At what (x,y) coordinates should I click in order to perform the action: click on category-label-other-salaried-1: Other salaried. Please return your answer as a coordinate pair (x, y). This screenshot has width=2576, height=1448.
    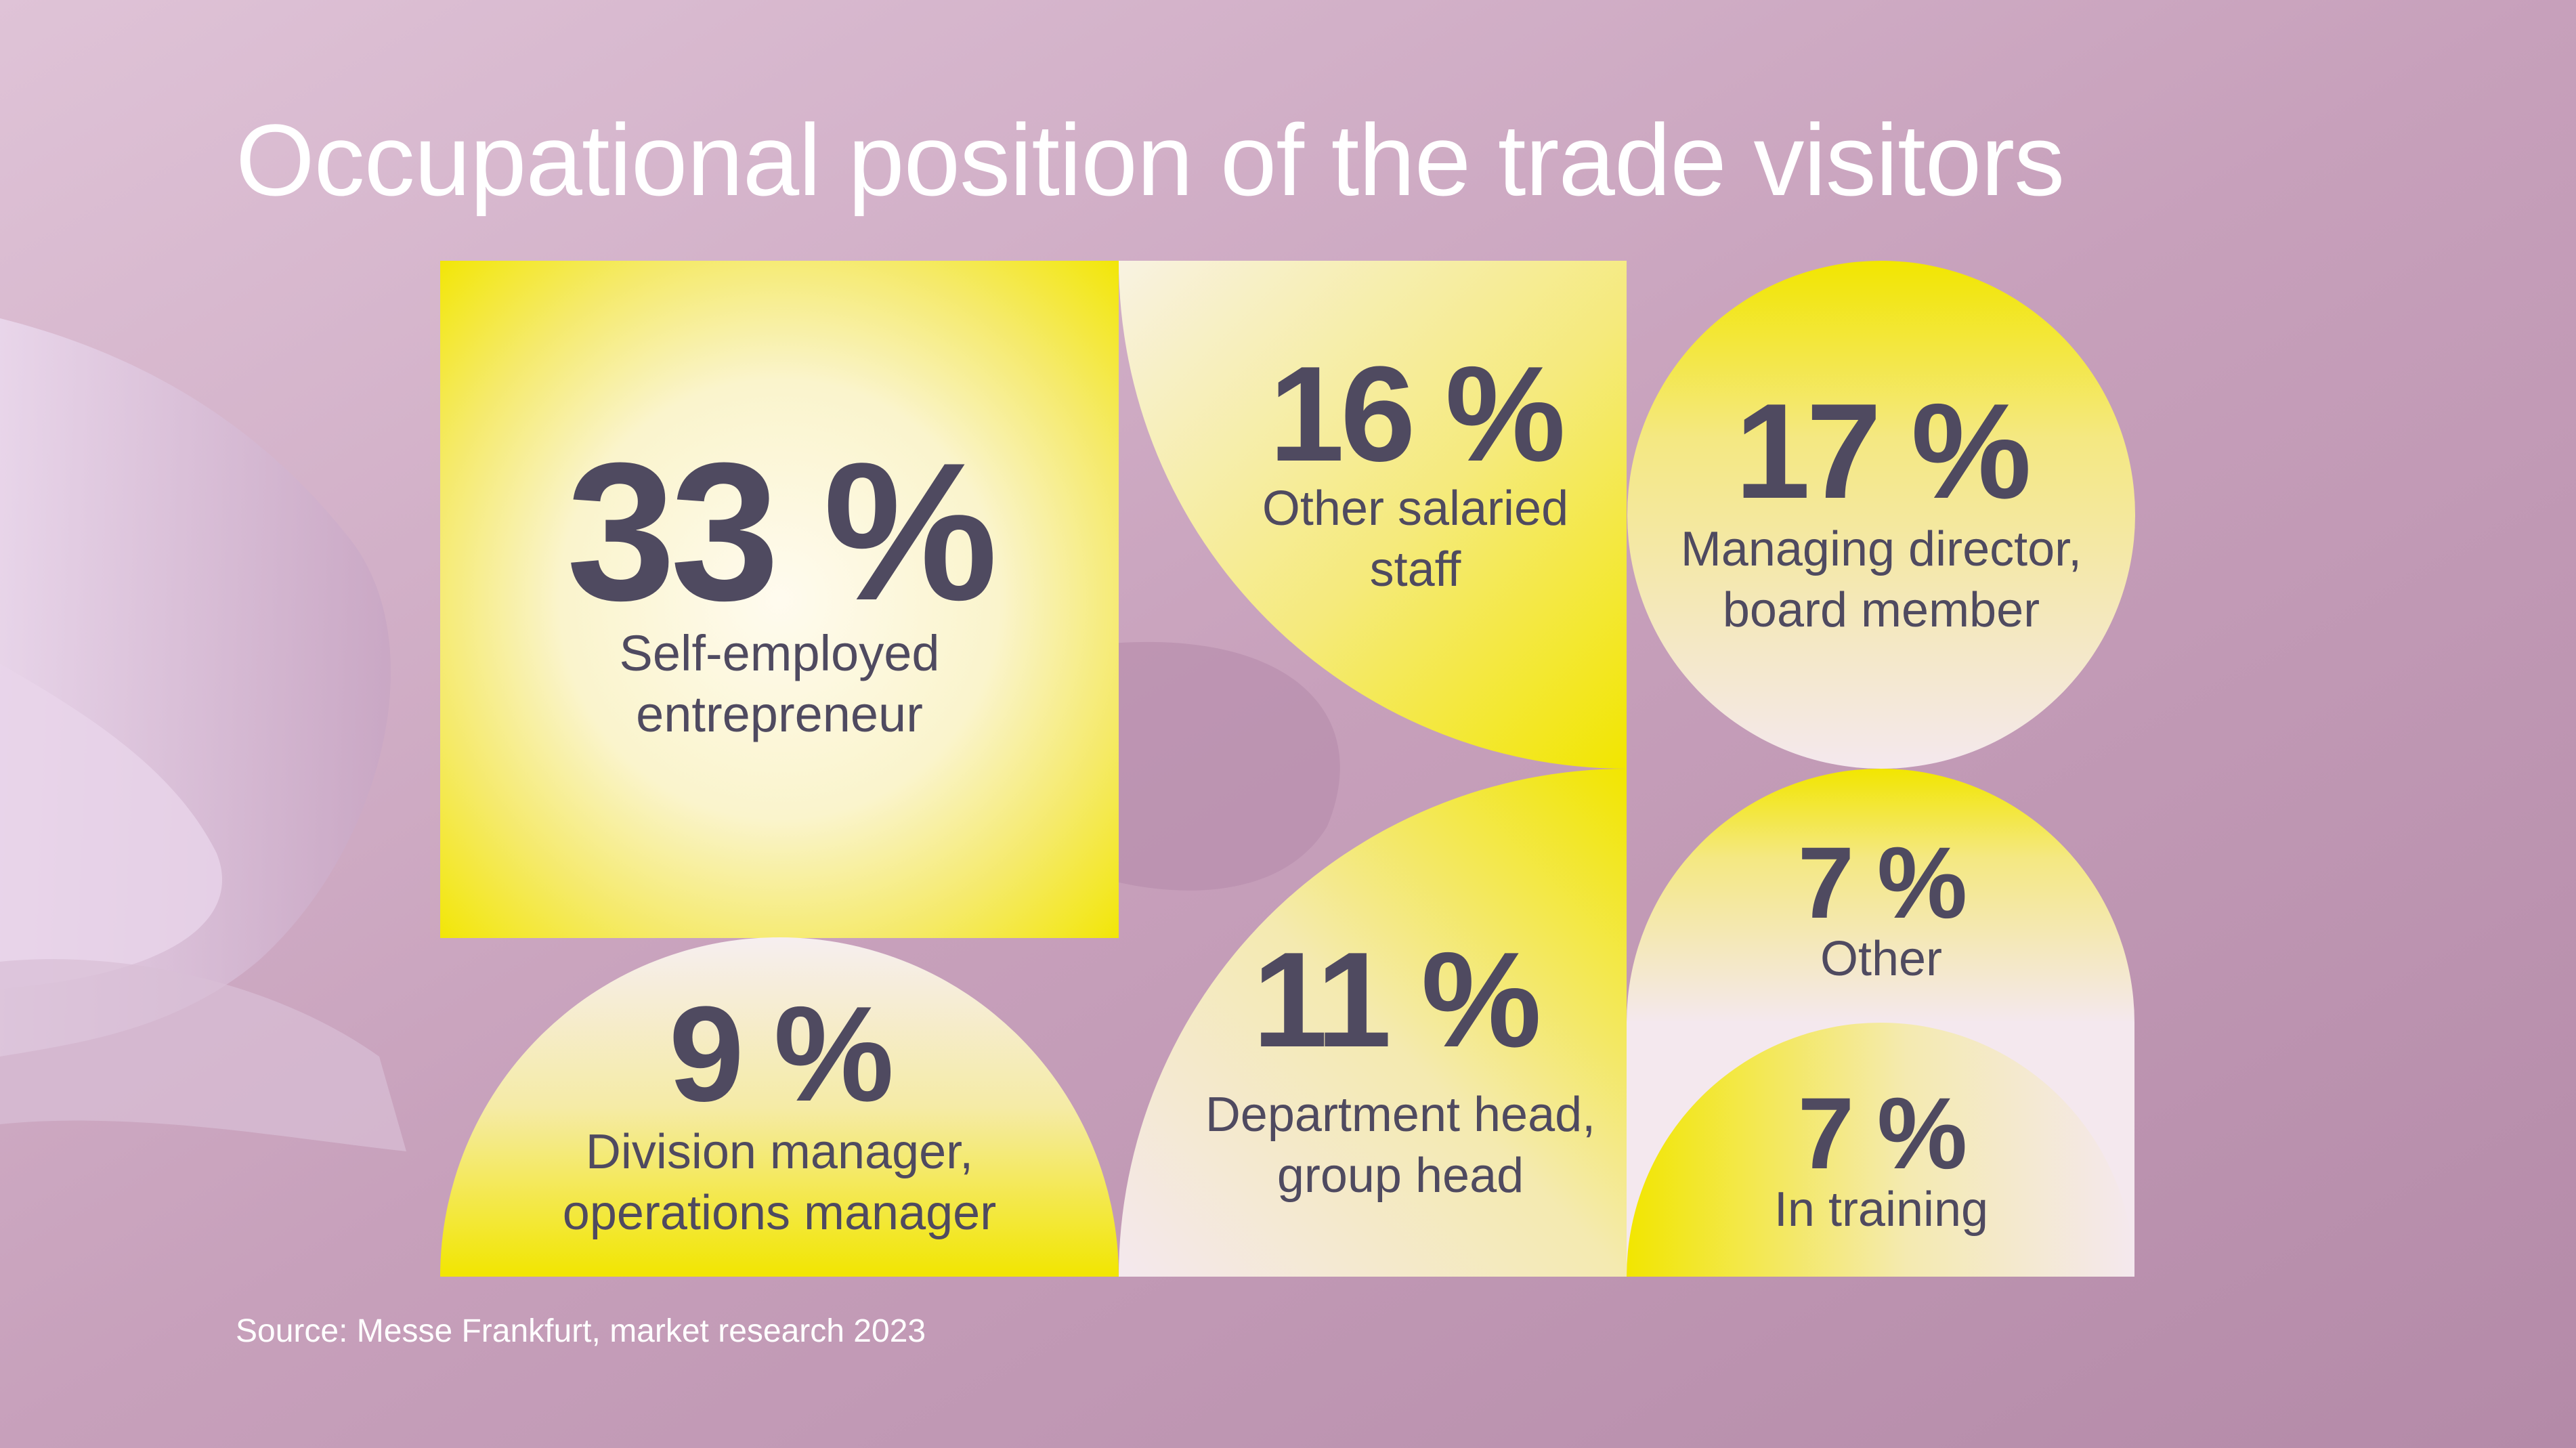
    Looking at the image, I should click on (1415, 509).